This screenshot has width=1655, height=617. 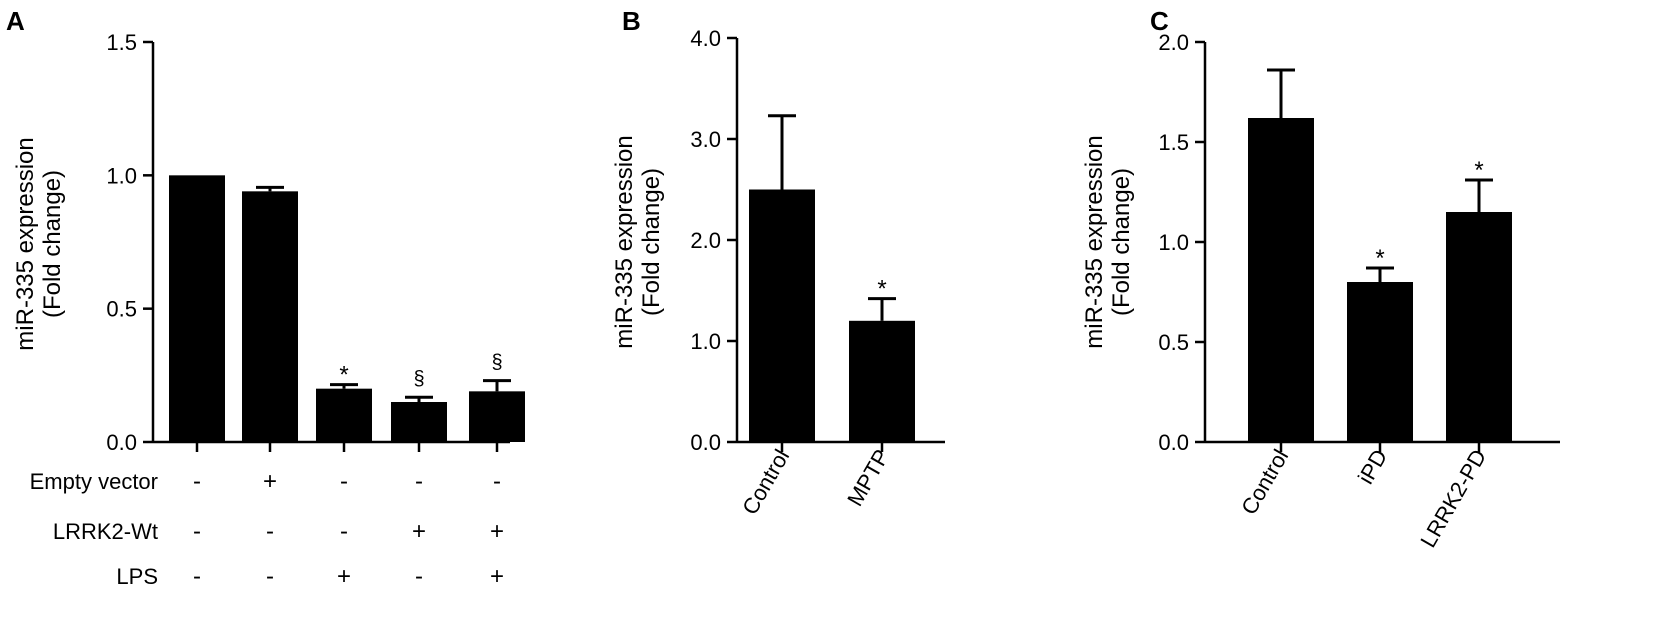 I want to click on x-category-label: LRRK2-PD, so click(x=1453, y=498).